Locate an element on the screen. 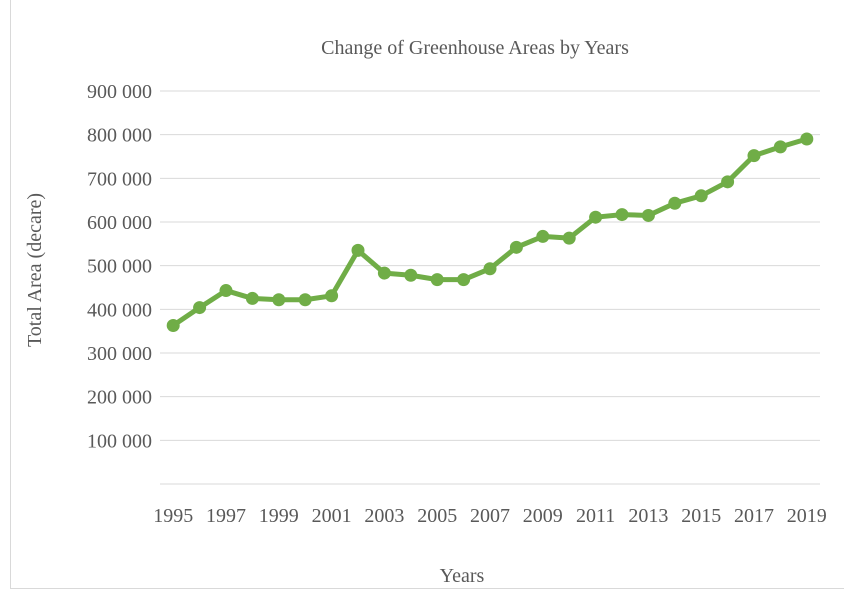 Image resolution: width=845 pixels, height=590 pixels. y-tick-label: 600 000 is located at coordinates (119, 223).